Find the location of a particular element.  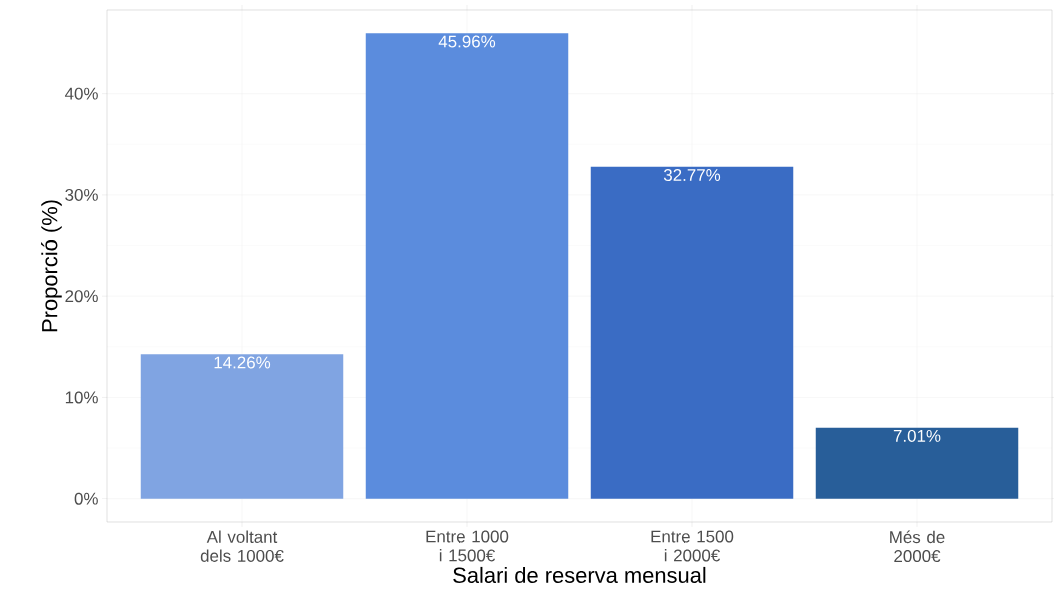

x-axis-title: Salari de reserva mensual is located at coordinates (579, 575).